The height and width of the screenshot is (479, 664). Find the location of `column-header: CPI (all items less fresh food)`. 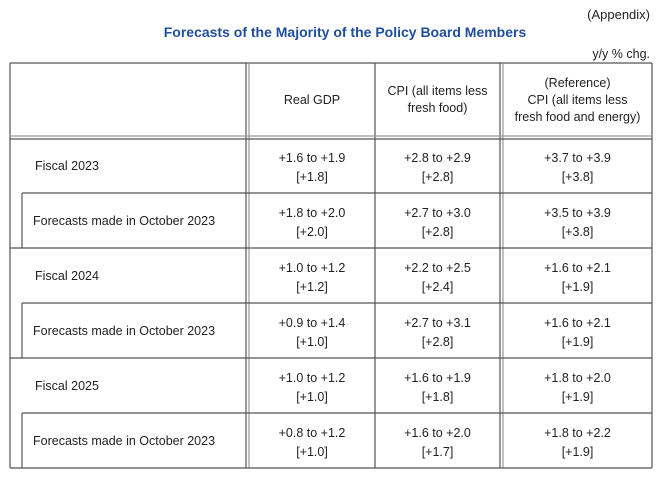

column-header: CPI (all items less fresh food) is located at coordinates (437, 99).